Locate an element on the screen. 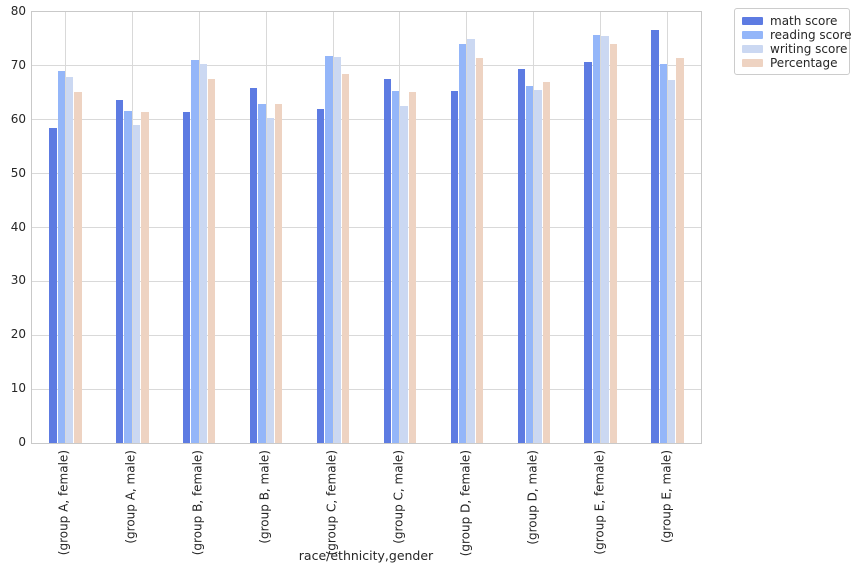 This screenshot has height=574, width=856. legend-item-0: math score is located at coordinates (791, 20).